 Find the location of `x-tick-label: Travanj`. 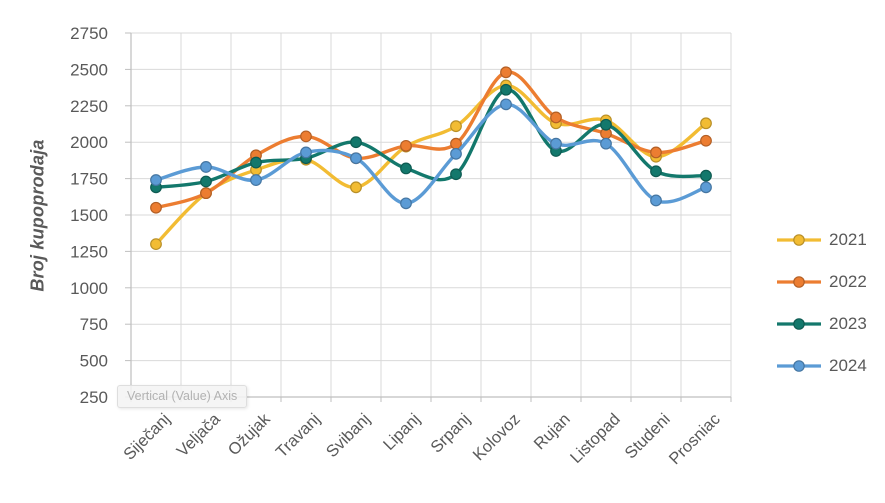

x-tick-label: Travanj is located at coordinates (298, 435).